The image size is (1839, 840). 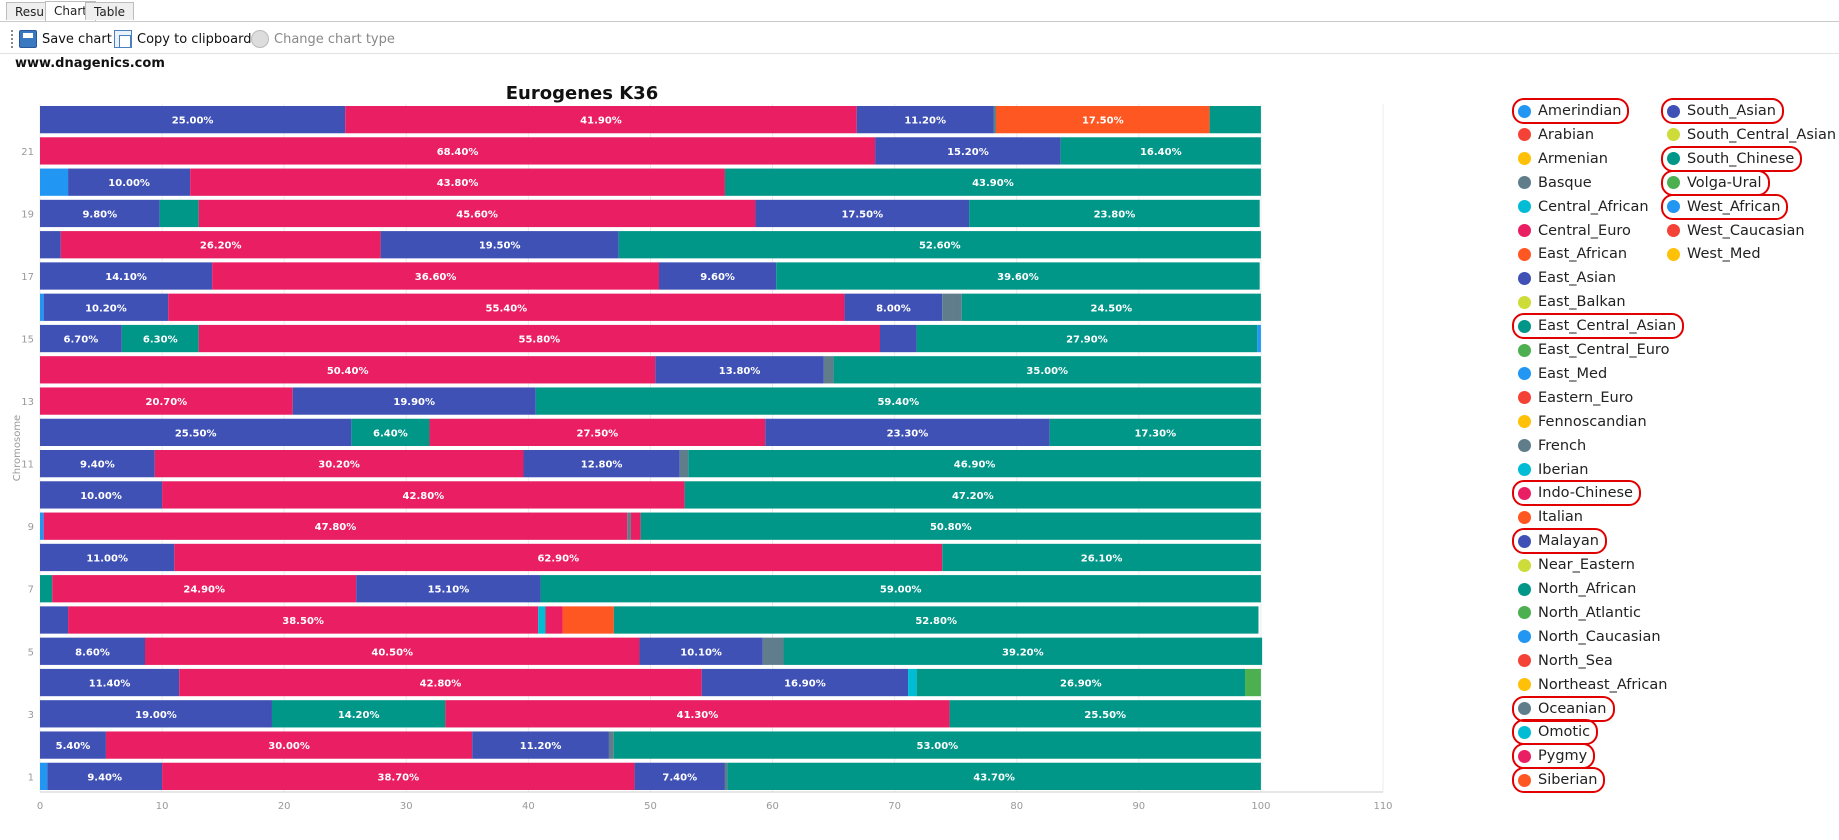 What do you see at coordinates (1562, 374) in the screenshot?
I see `legend-item: East_Med` at bounding box center [1562, 374].